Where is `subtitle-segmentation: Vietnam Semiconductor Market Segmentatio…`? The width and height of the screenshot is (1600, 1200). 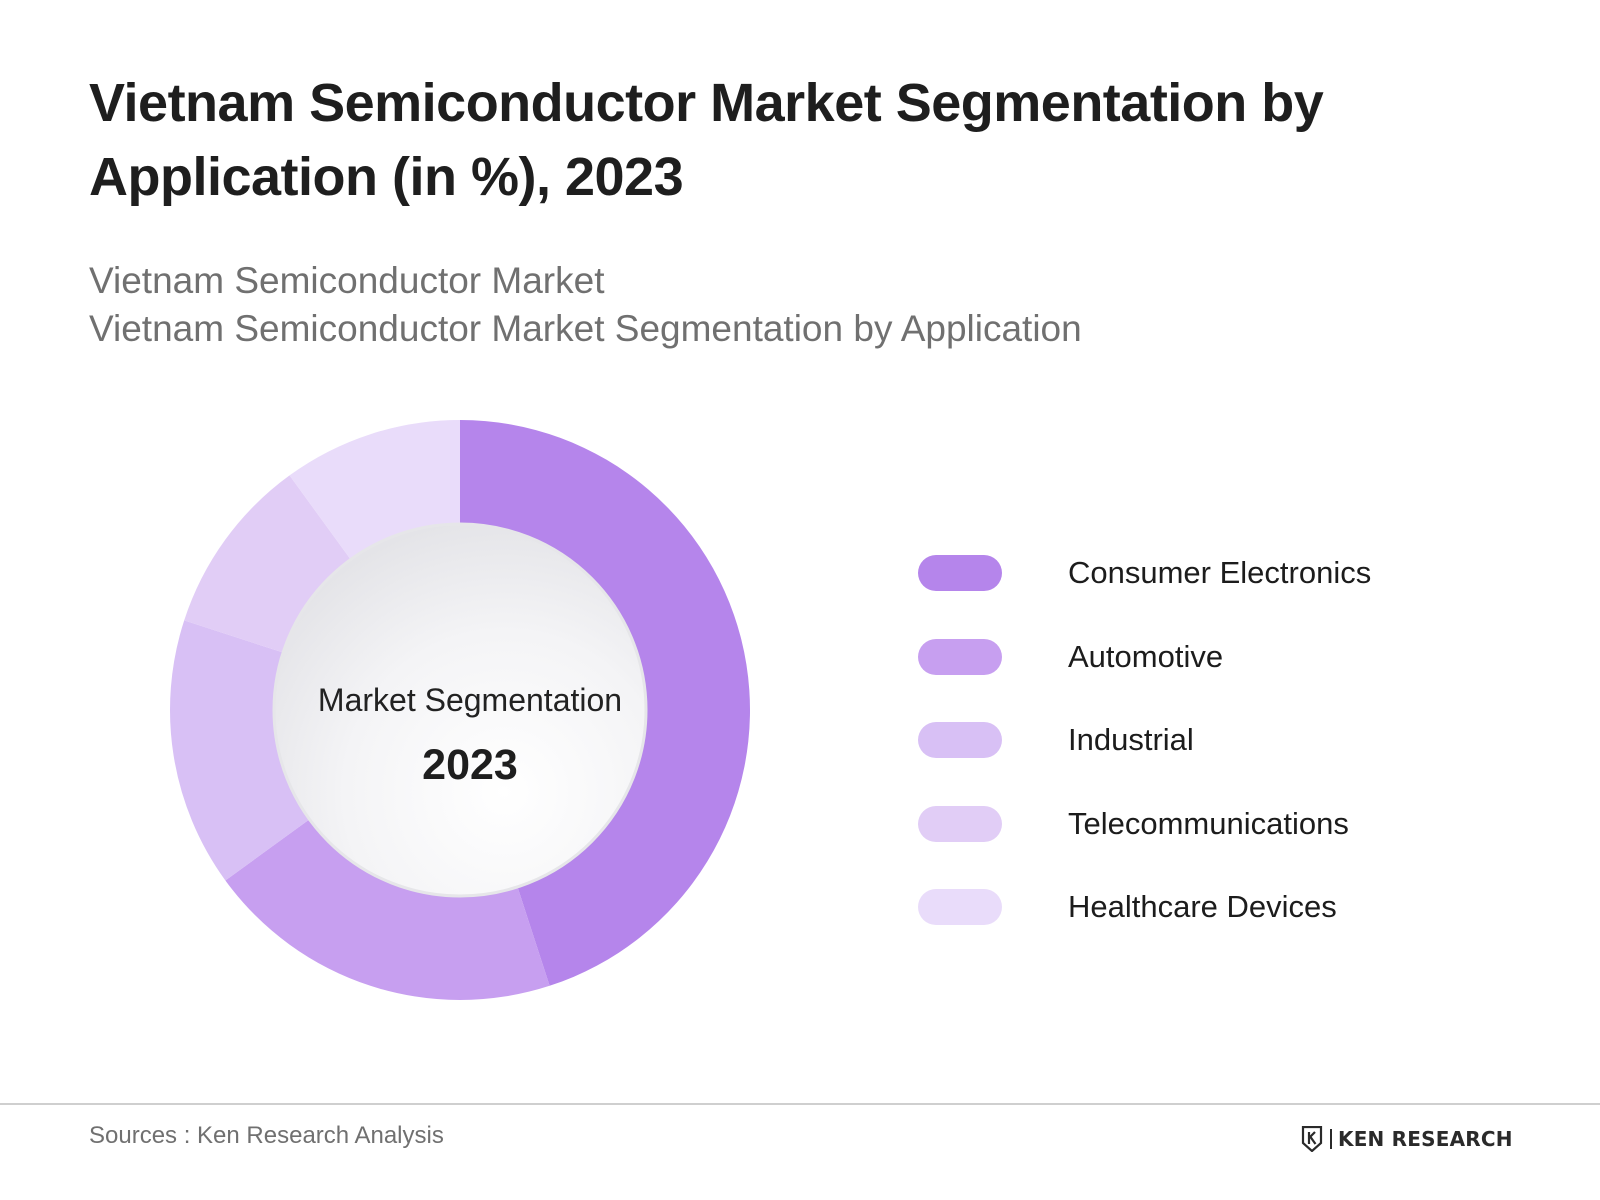
subtitle-segmentation: Vietnam Semiconductor Market Segmentatio… is located at coordinates (585, 328).